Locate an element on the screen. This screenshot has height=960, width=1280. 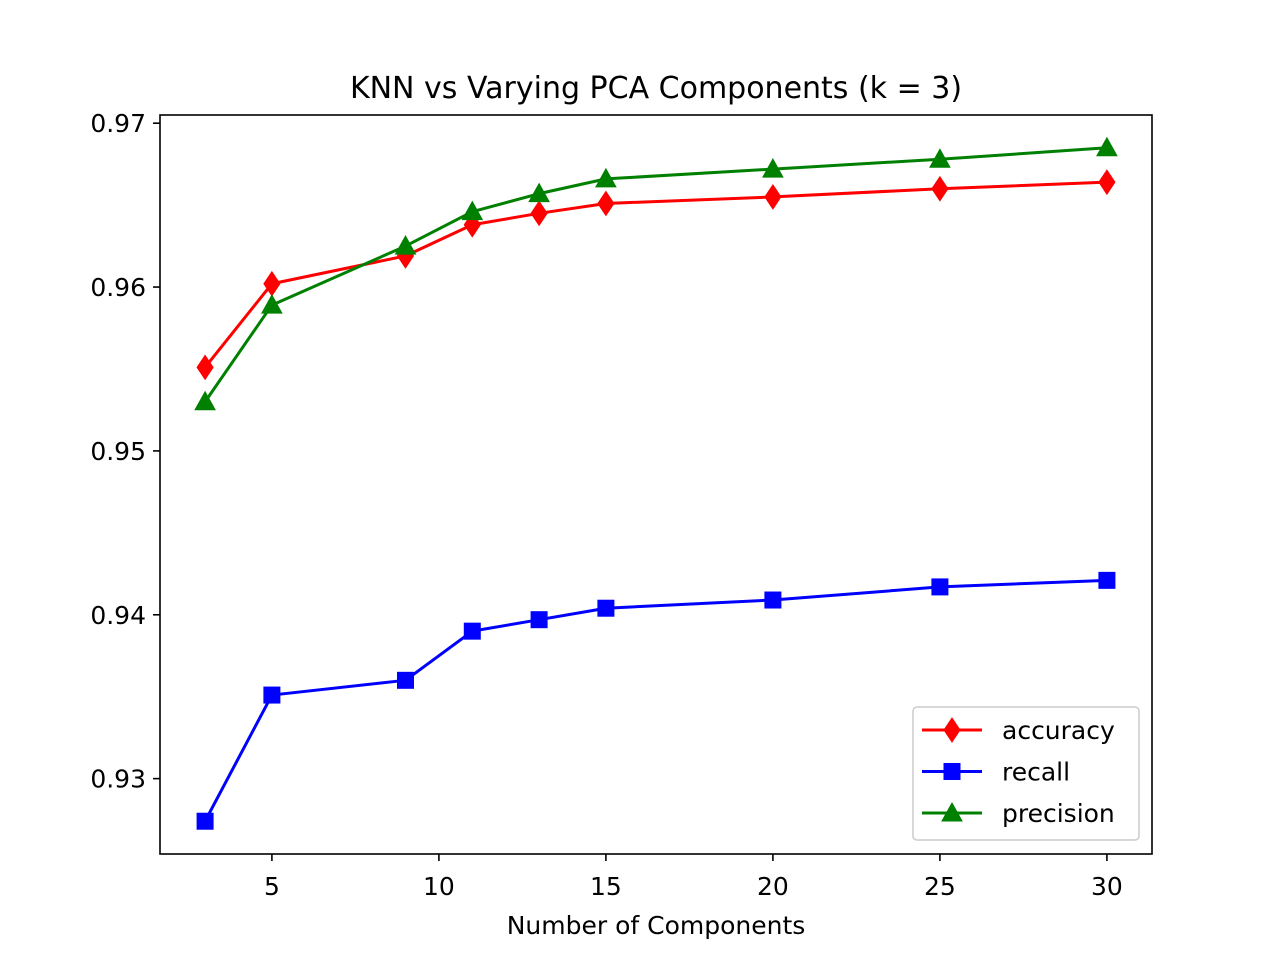
x-tick-label: 30 is located at coordinates (1107, 886).